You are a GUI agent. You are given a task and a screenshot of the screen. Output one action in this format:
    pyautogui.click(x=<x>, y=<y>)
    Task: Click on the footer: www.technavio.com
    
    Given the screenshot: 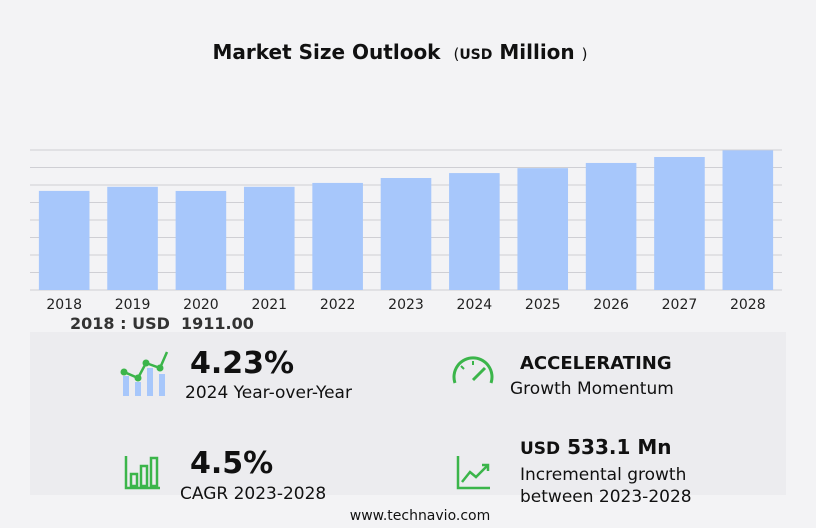 What is the action you would take?
    pyautogui.click(x=420, y=516)
    